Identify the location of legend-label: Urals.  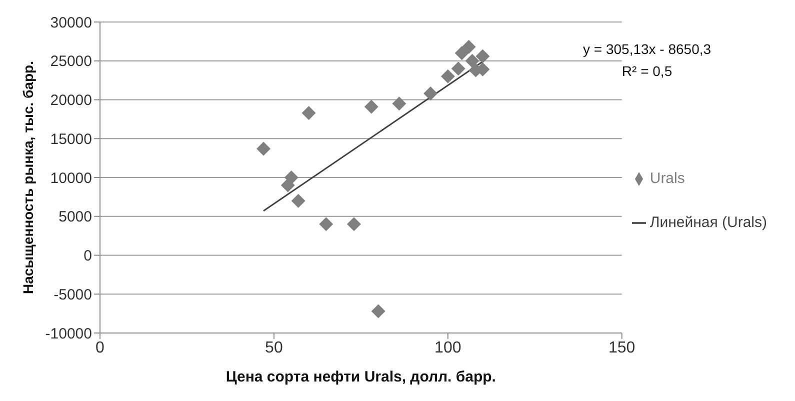
(667, 178).